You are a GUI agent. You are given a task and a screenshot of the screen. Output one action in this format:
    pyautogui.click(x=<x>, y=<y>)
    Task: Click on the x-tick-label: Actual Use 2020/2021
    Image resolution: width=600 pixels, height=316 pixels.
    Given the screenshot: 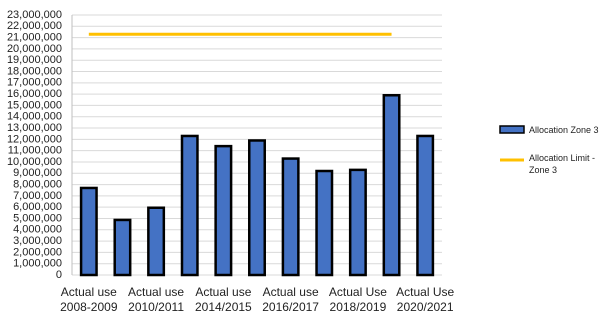 What is the action you would take?
    pyautogui.click(x=425, y=299)
    